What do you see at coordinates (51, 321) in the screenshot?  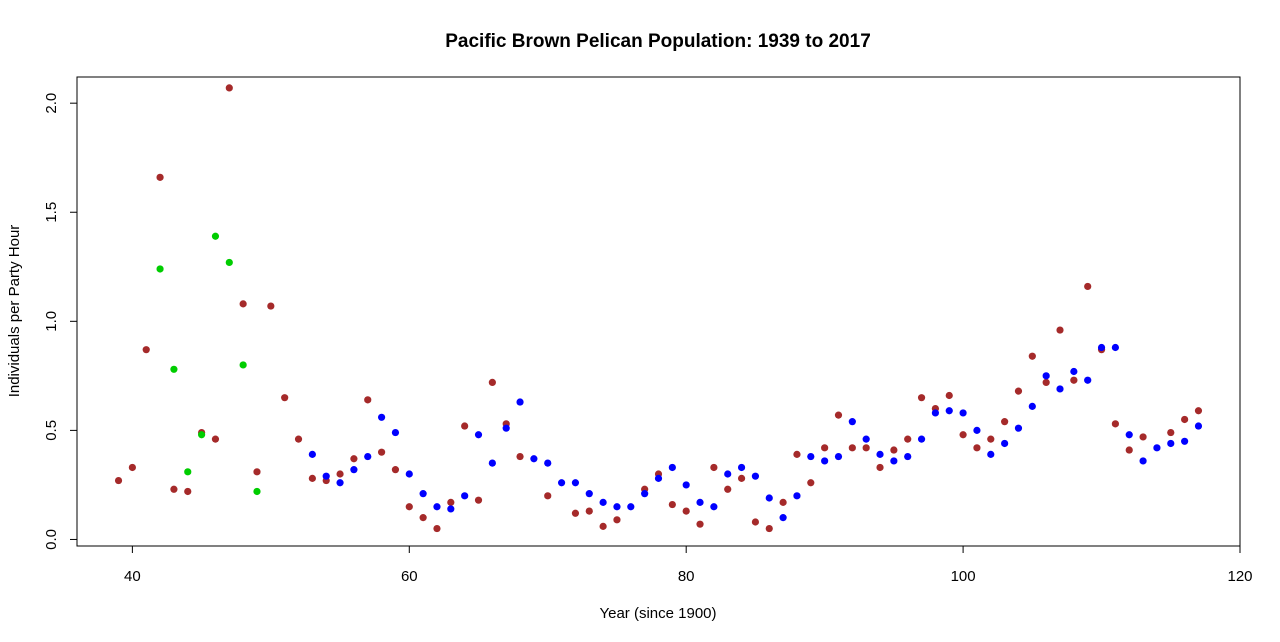 I see `y-tick-label: 1.0` at bounding box center [51, 321].